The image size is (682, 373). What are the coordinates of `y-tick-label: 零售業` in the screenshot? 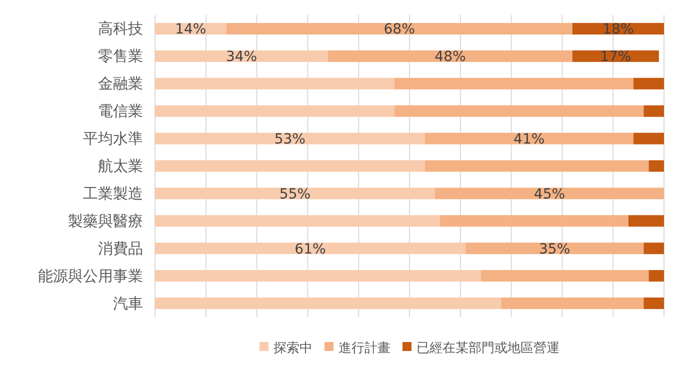 It's located at (120, 56).